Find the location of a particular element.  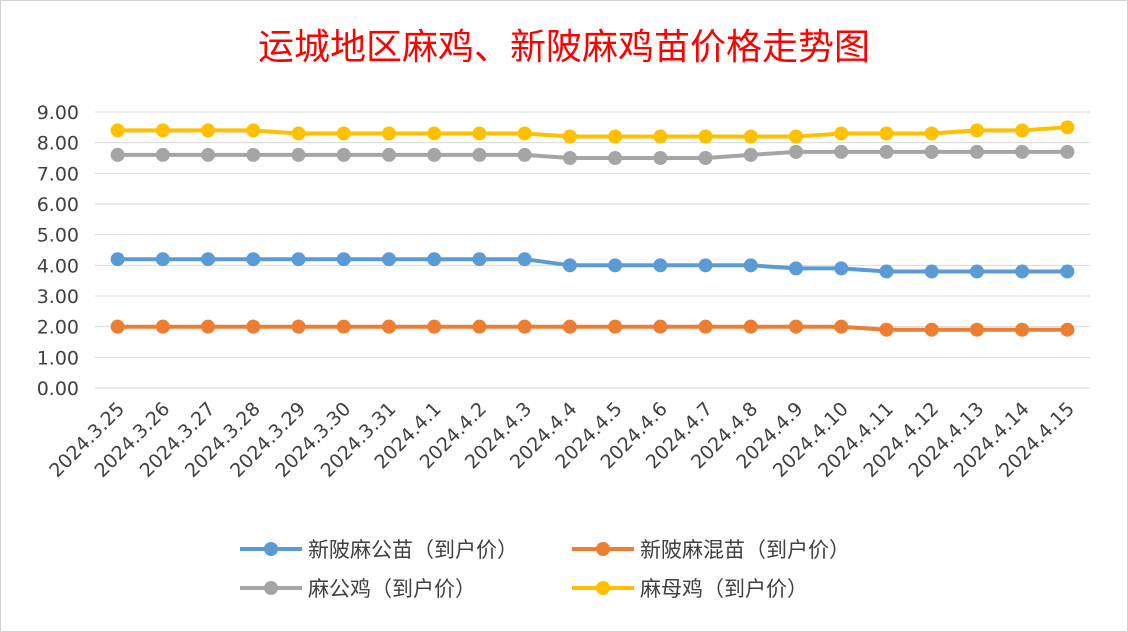

y-tick-label: 5.00 is located at coordinates (58, 236).